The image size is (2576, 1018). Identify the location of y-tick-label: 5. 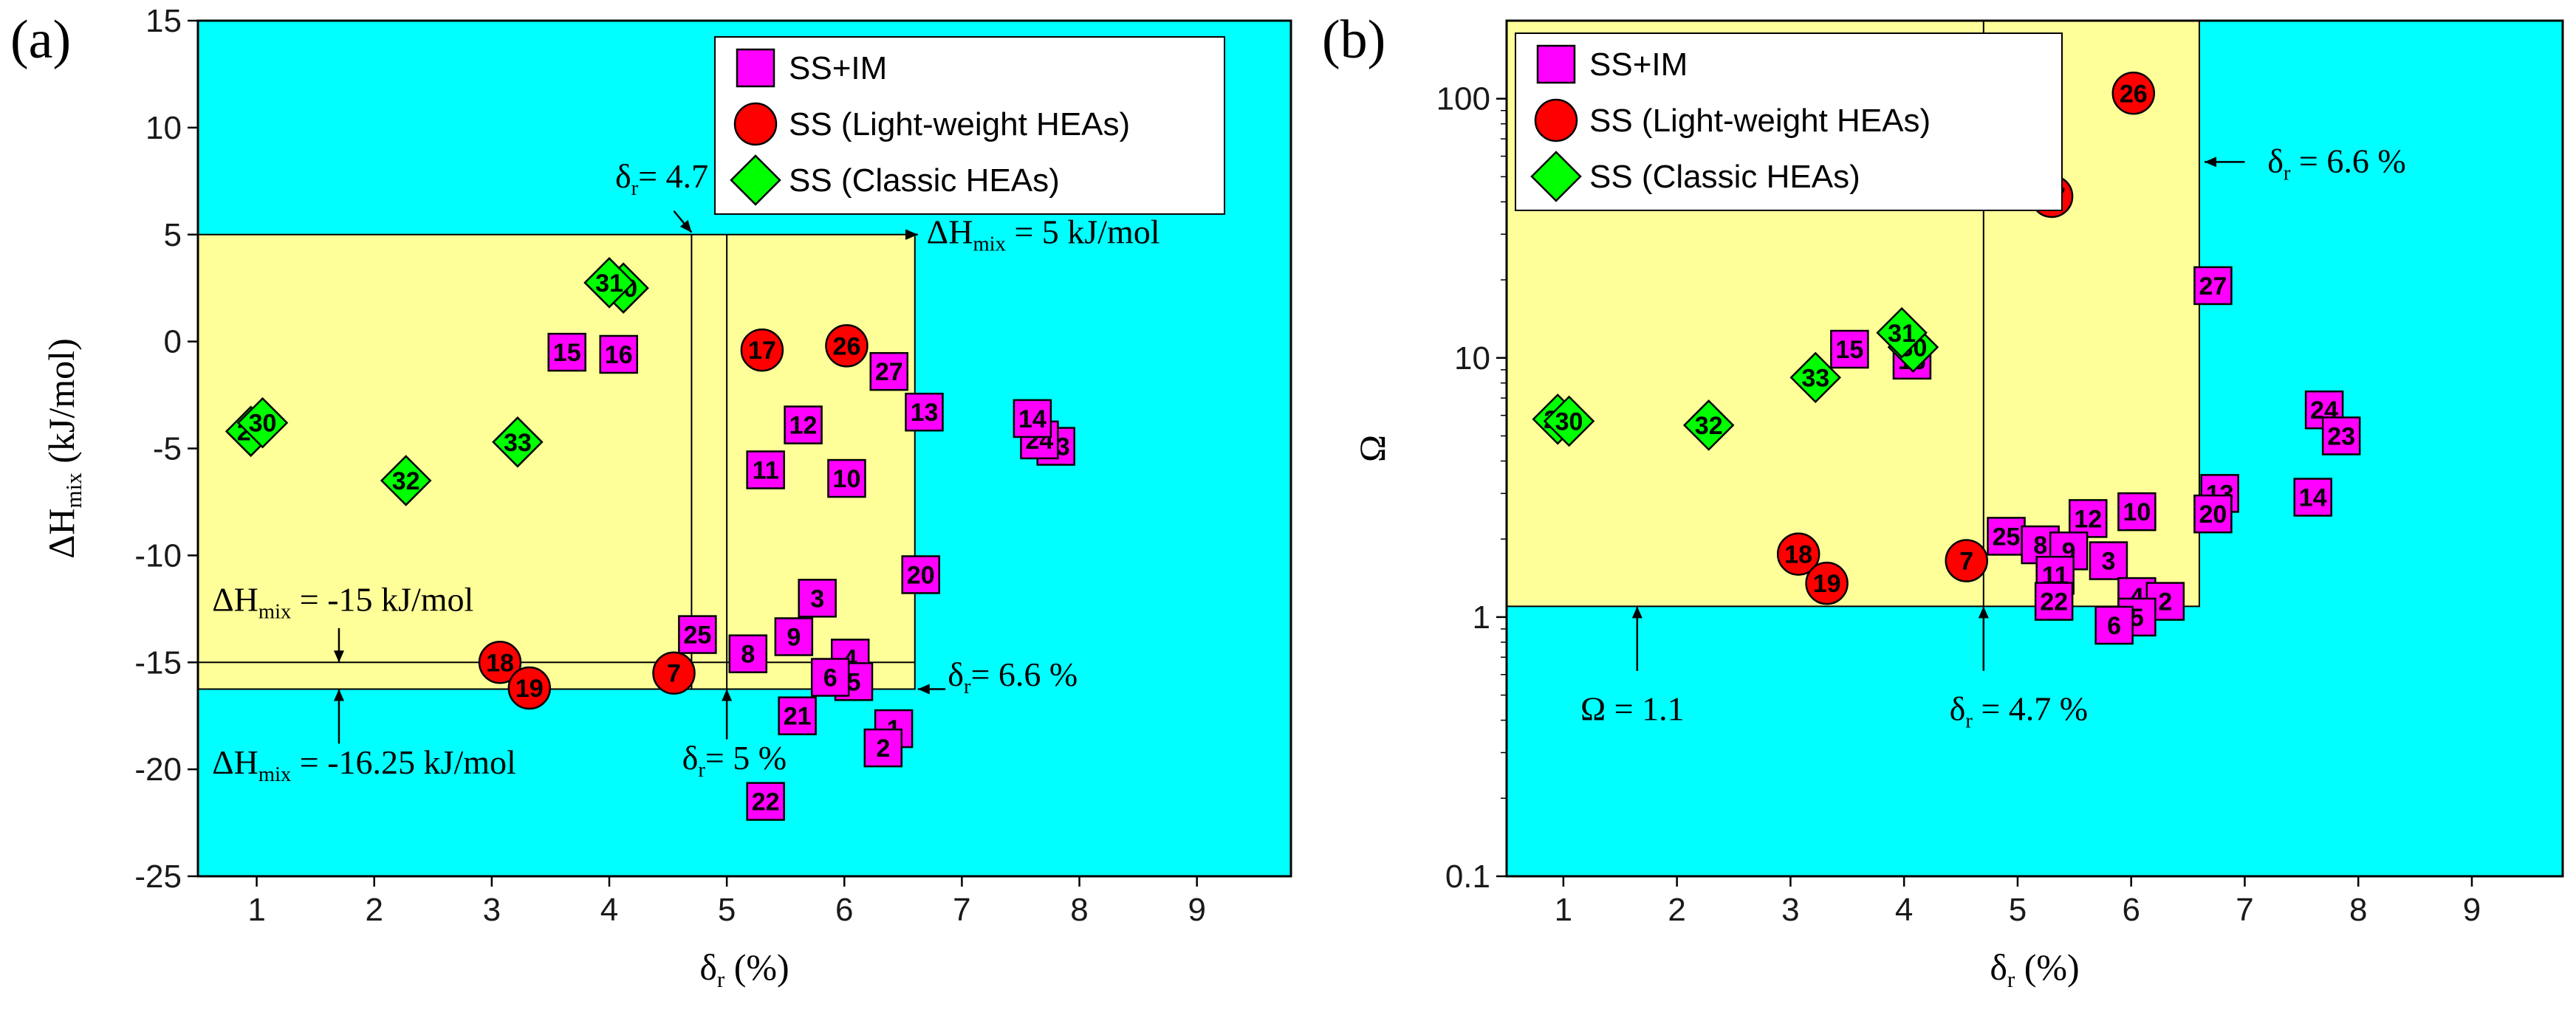
(173, 235).